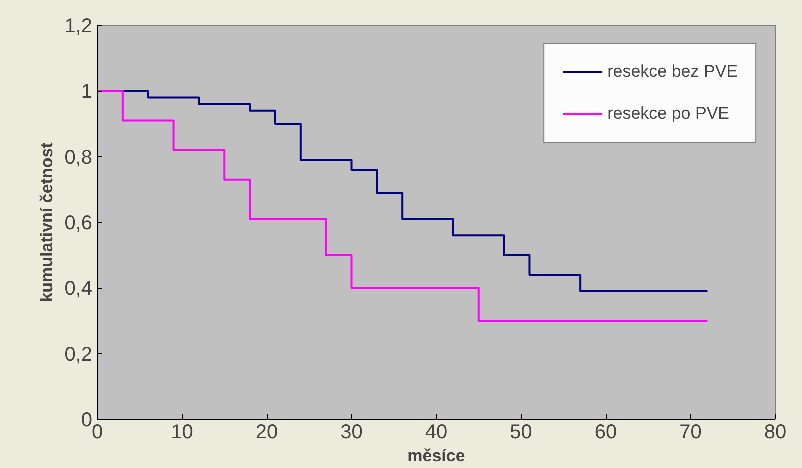  What do you see at coordinates (436, 433) in the screenshot?
I see `x-tick-label: 40` at bounding box center [436, 433].